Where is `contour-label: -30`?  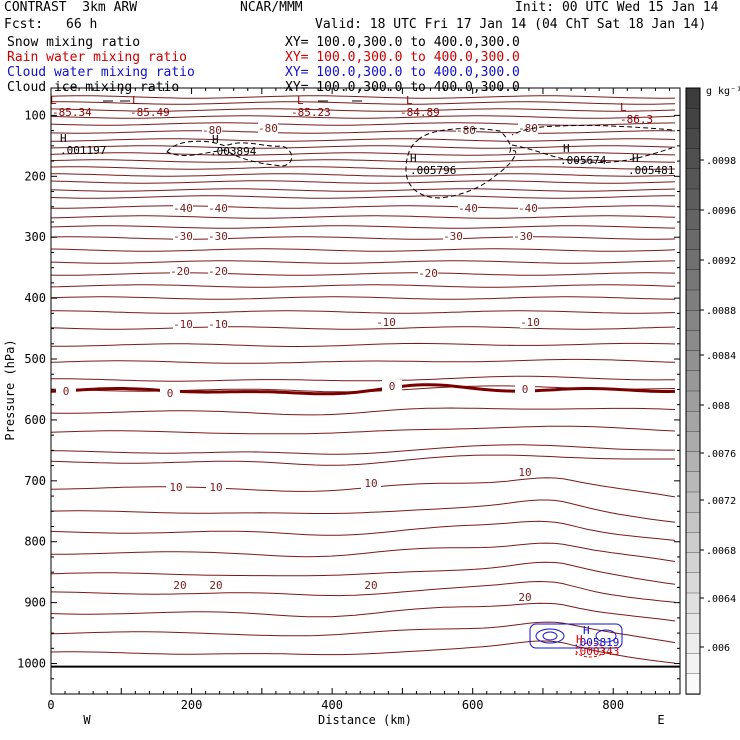 contour-label: -30 is located at coordinates (183, 236).